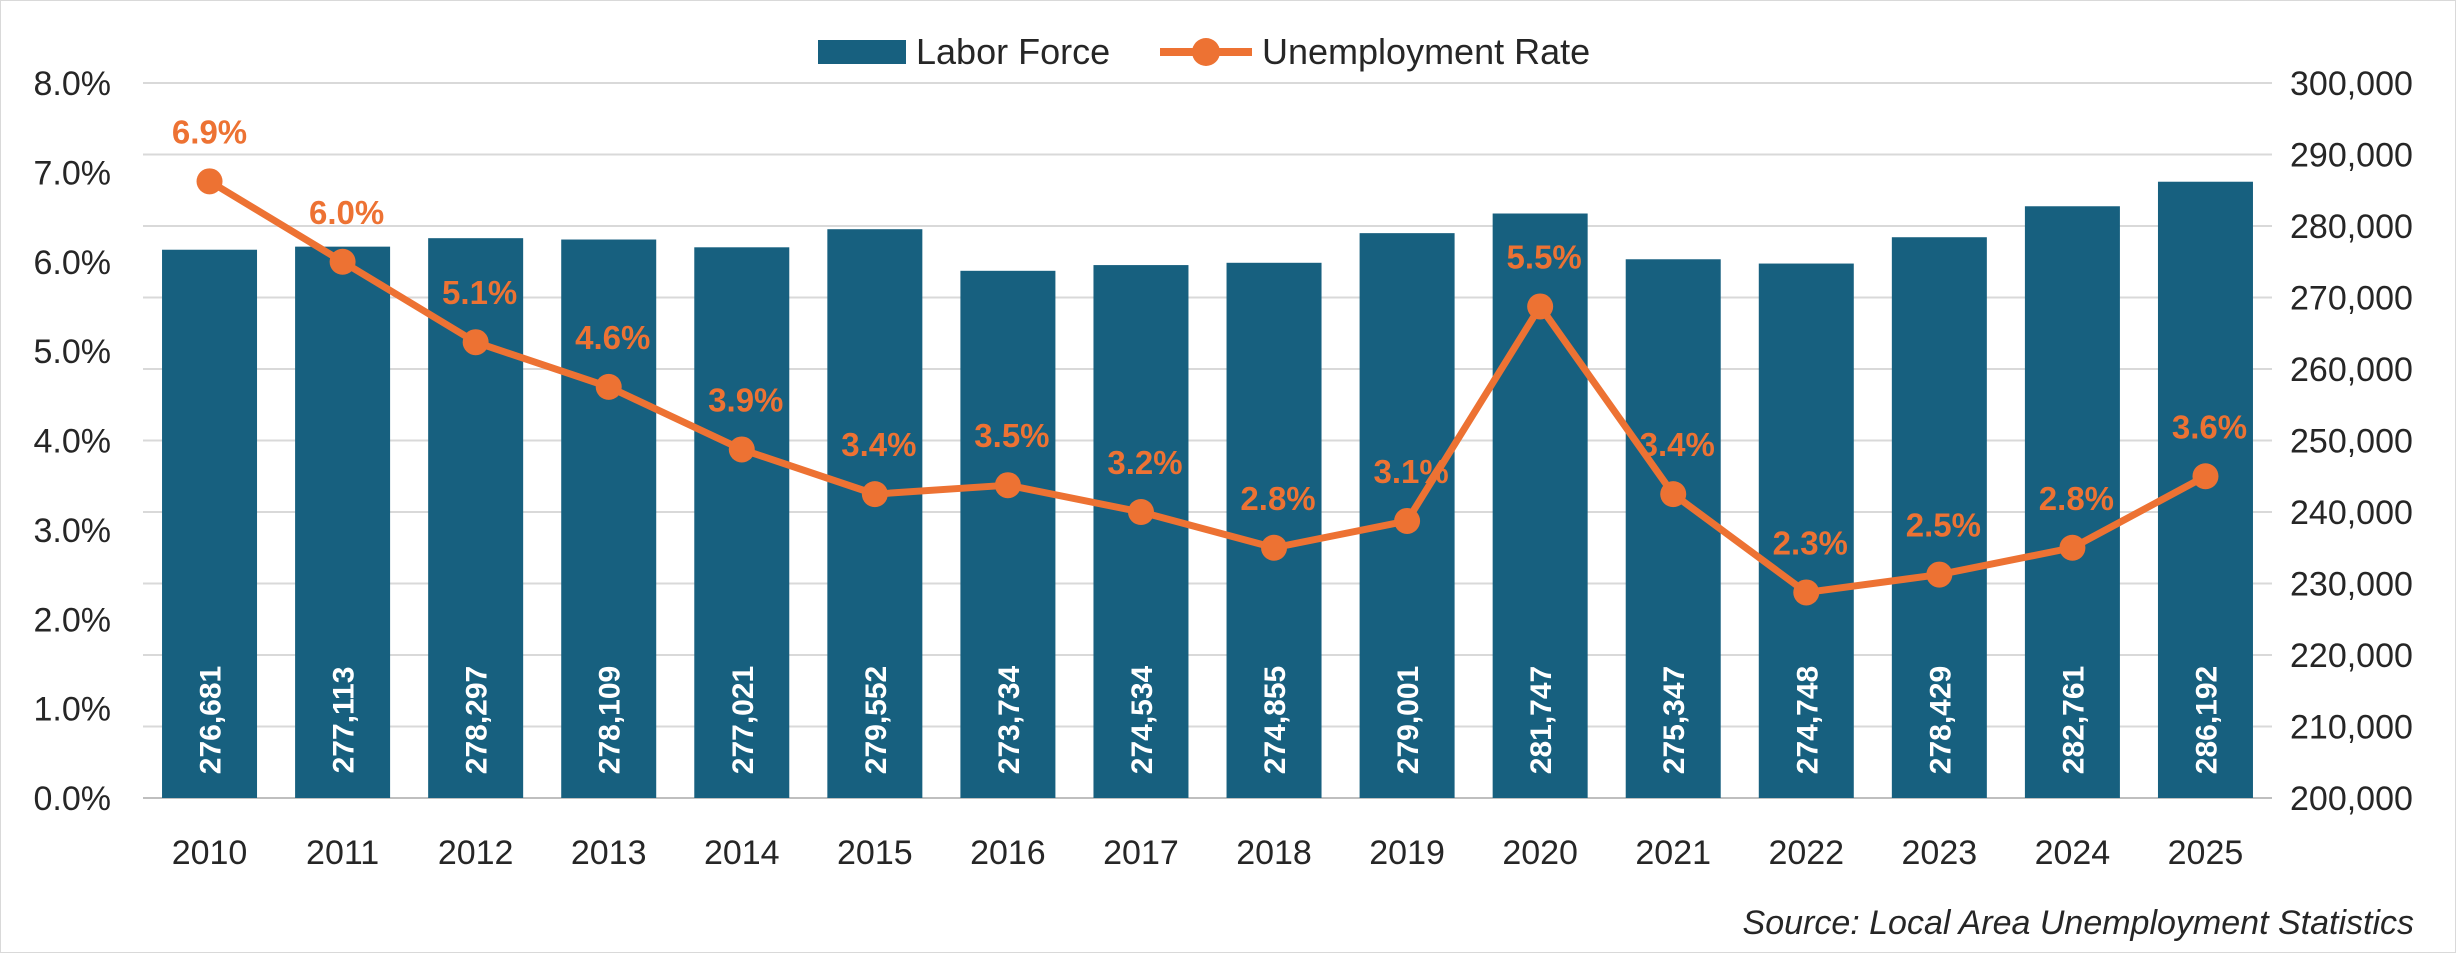 This screenshot has width=2456, height=953. What do you see at coordinates (1540, 853) in the screenshot?
I see `x-axis-tick-label: 2020` at bounding box center [1540, 853].